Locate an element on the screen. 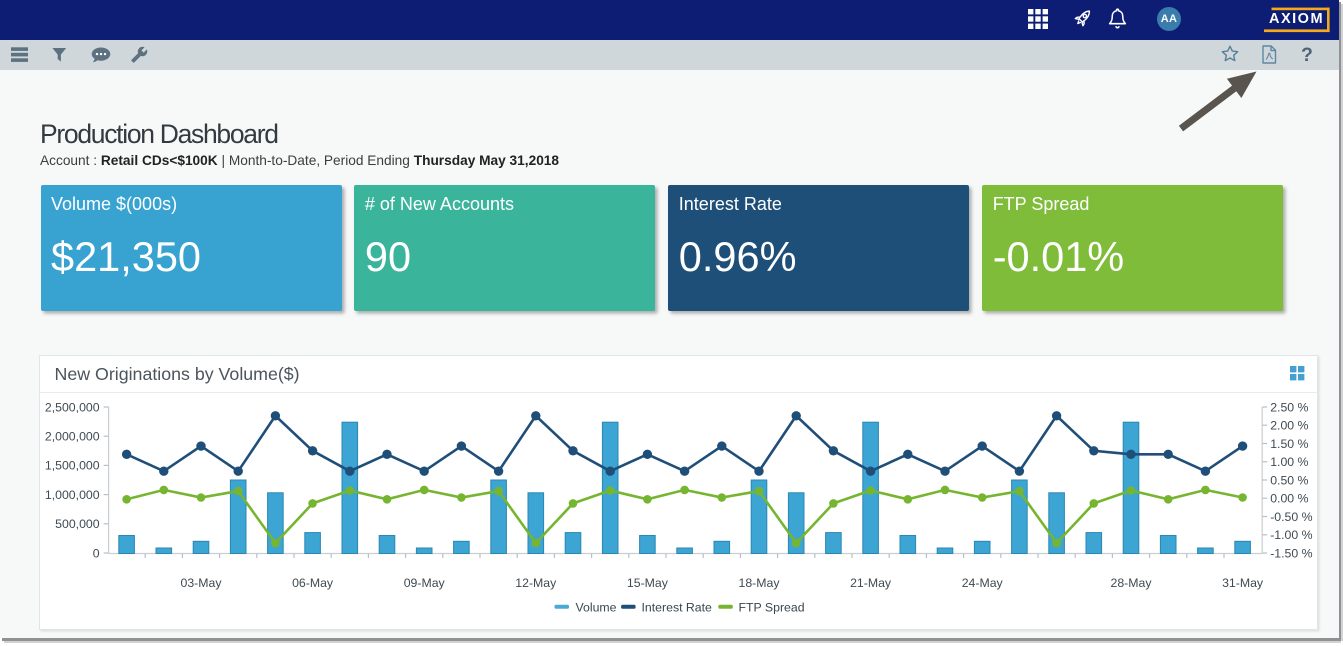 This screenshot has width=1343, height=646. svg-text: 18-May is located at coordinates (759, 583).